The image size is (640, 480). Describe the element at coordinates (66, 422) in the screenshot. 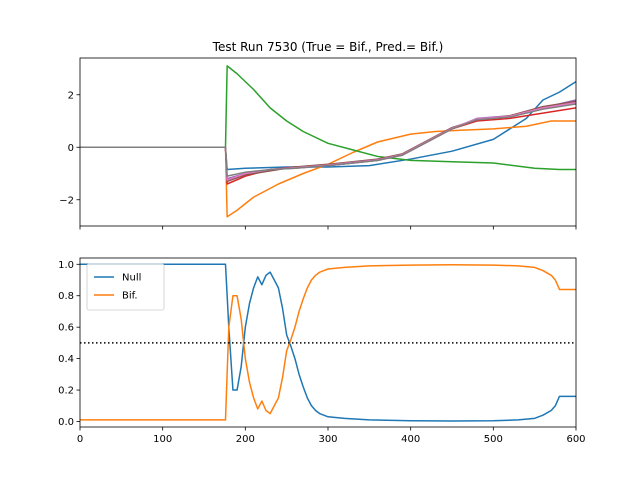

I see `y-tick-label: 0.0` at that location.